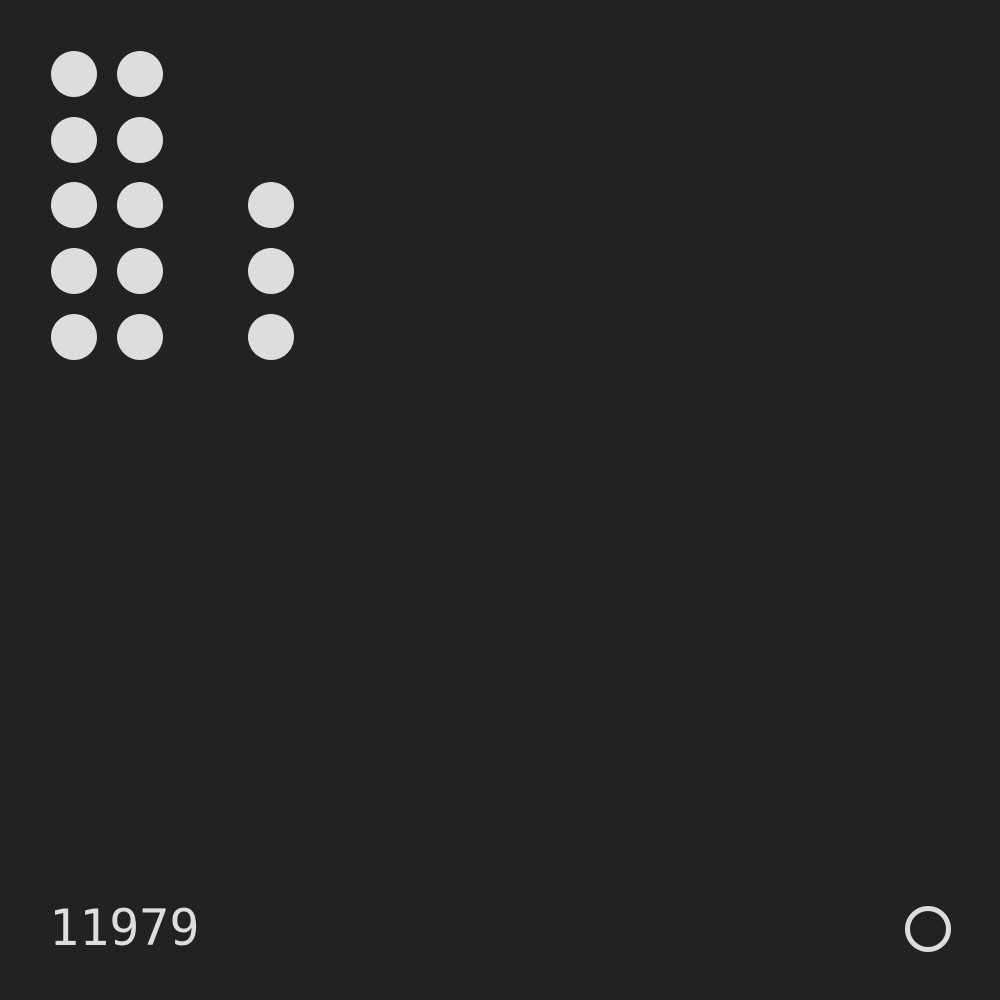  Describe the element at coordinates (139, 205) in the screenshot. I see `dot-r3-c2` at that location.